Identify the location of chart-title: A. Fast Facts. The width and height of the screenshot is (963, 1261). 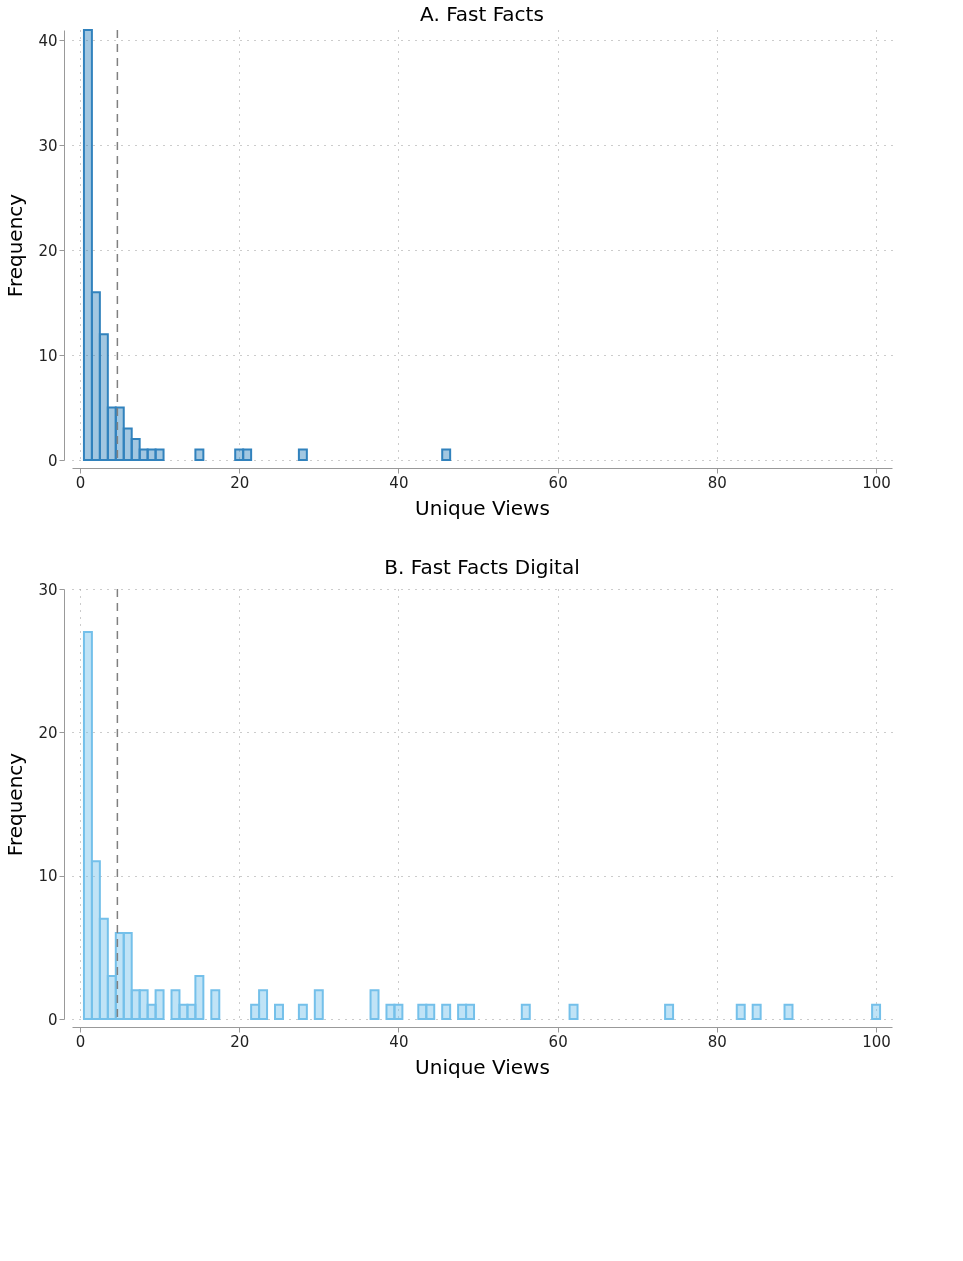
(482, 14).